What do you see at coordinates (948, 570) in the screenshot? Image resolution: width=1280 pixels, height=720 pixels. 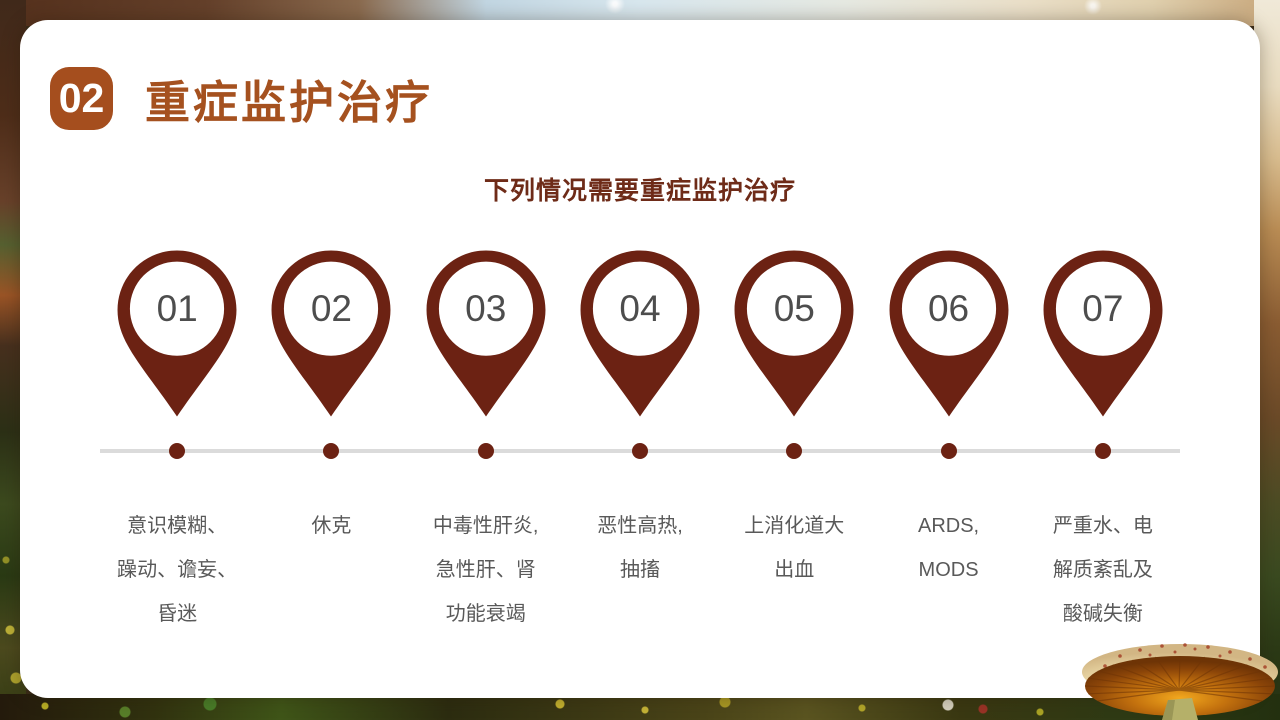 I see `label-line: MODS` at bounding box center [948, 570].